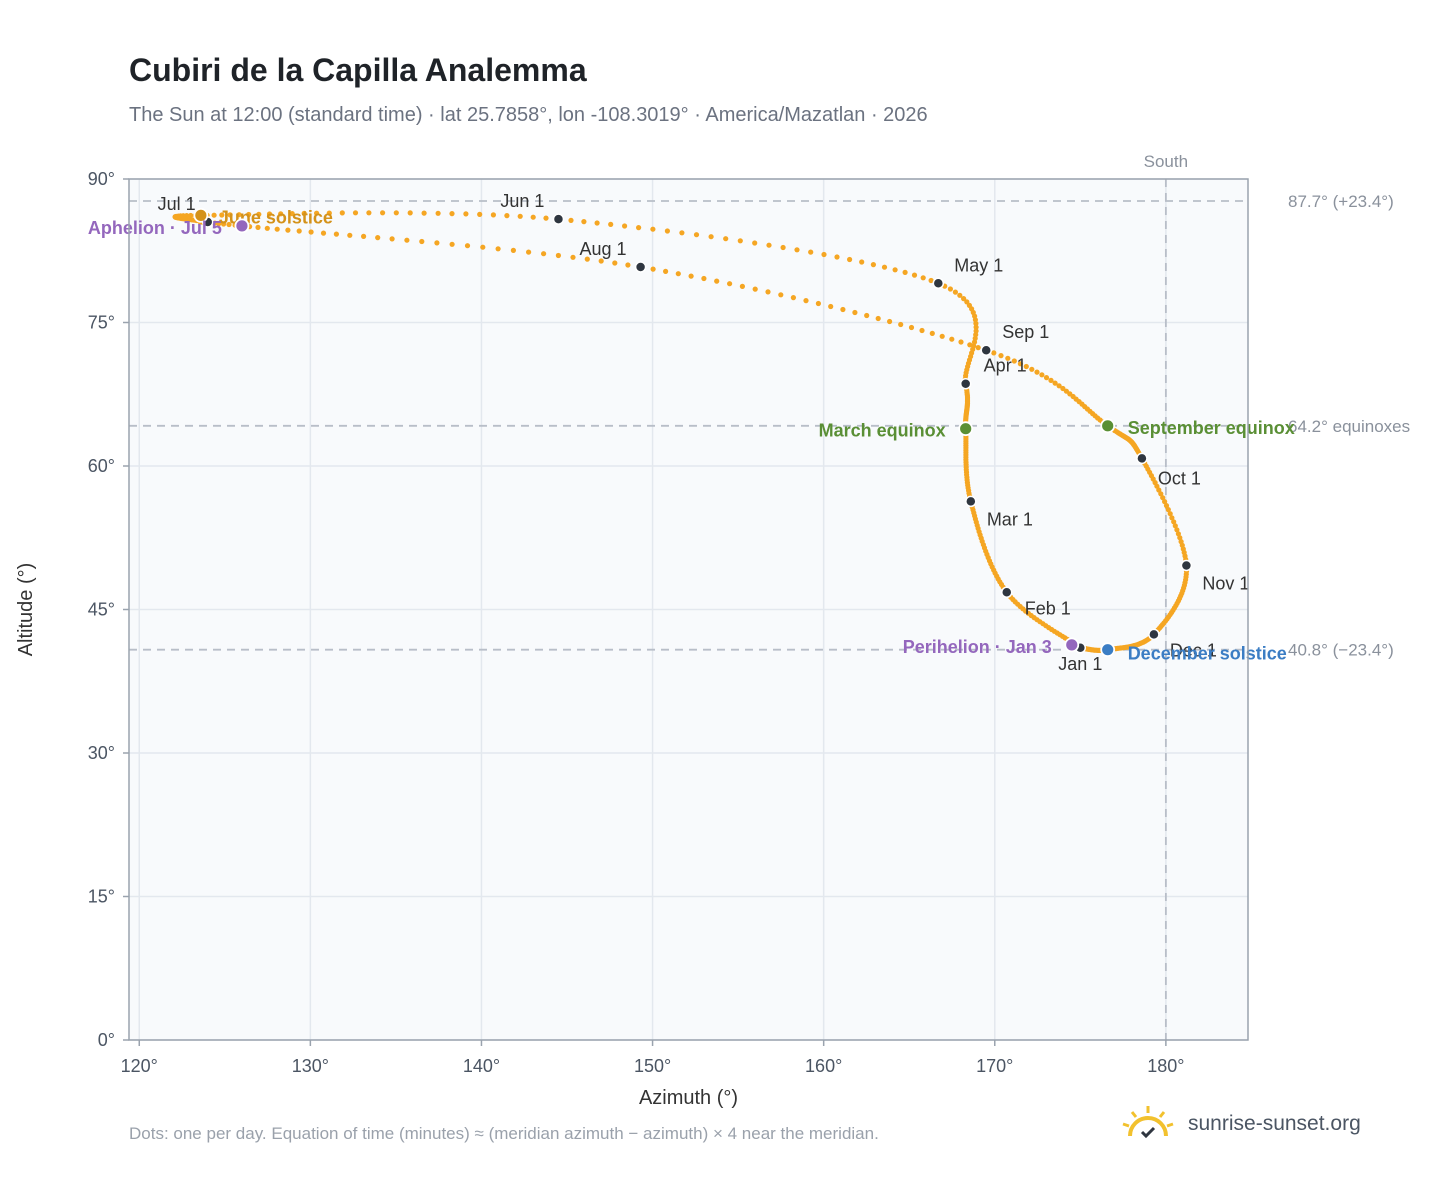  Describe the element at coordinates (994, 1066) in the screenshot. I see `x-tick-label: 170°` at that location.